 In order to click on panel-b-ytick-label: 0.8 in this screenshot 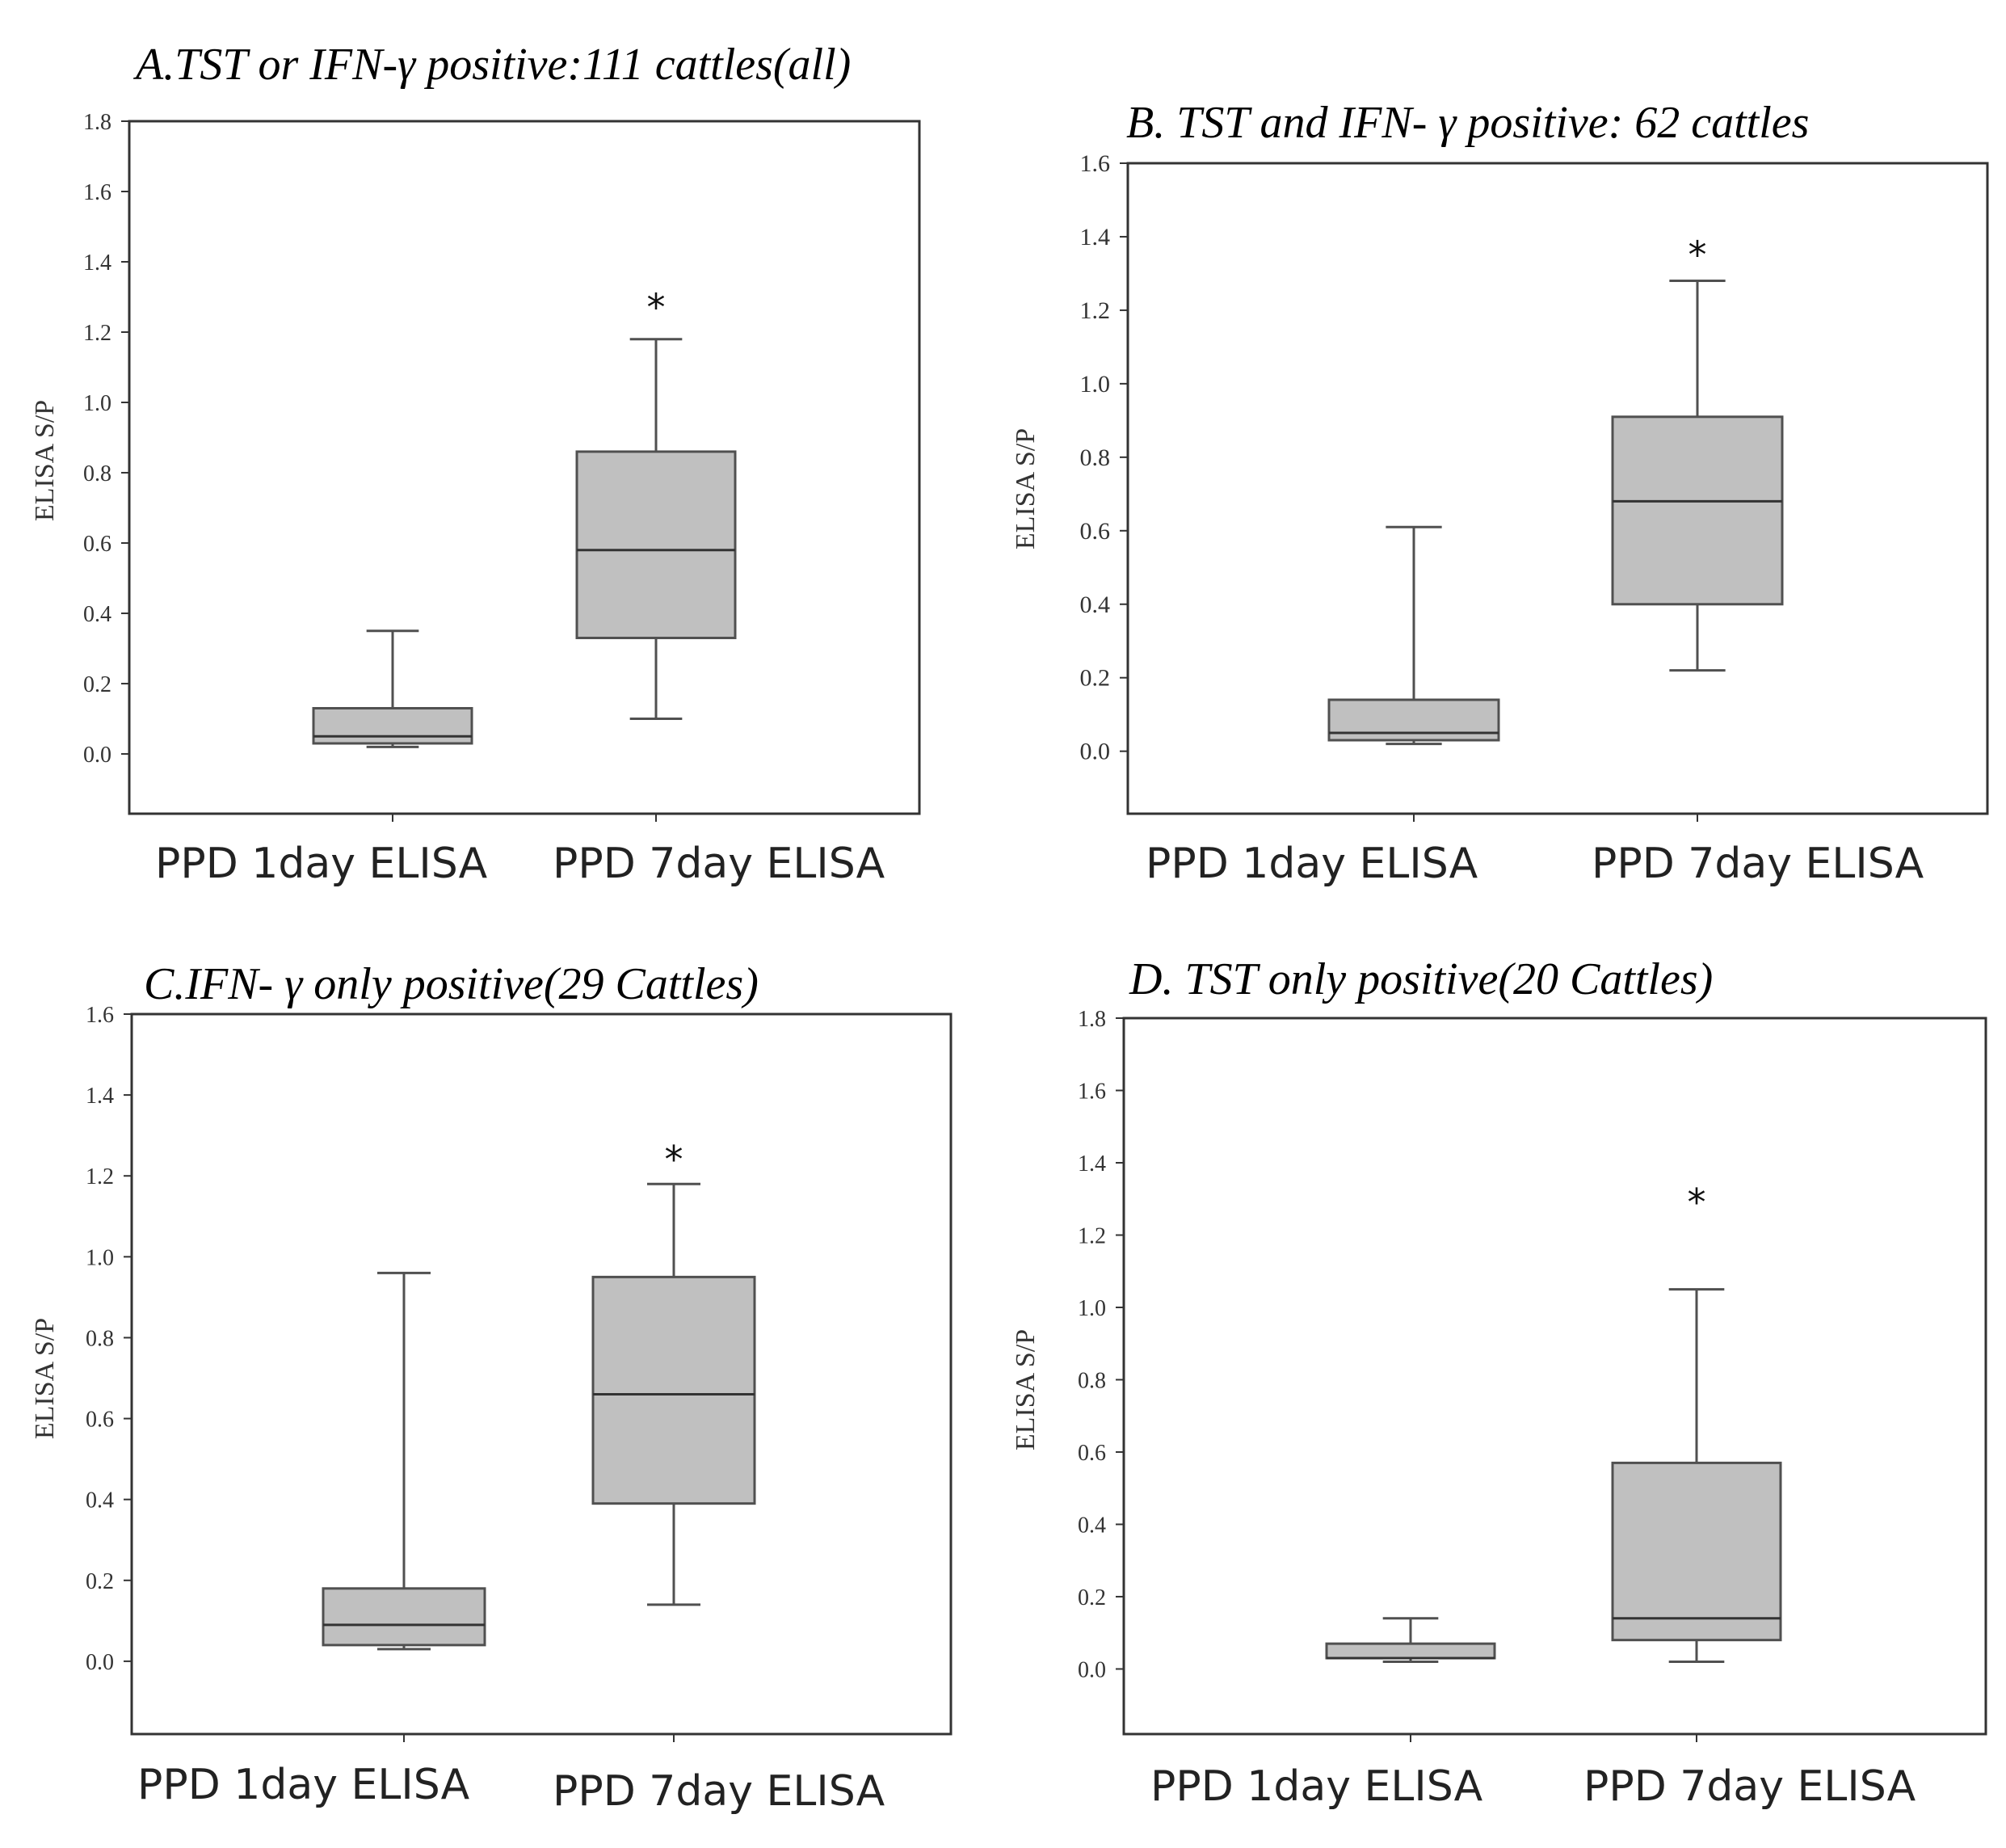, I will do `click(1095, 457)`.